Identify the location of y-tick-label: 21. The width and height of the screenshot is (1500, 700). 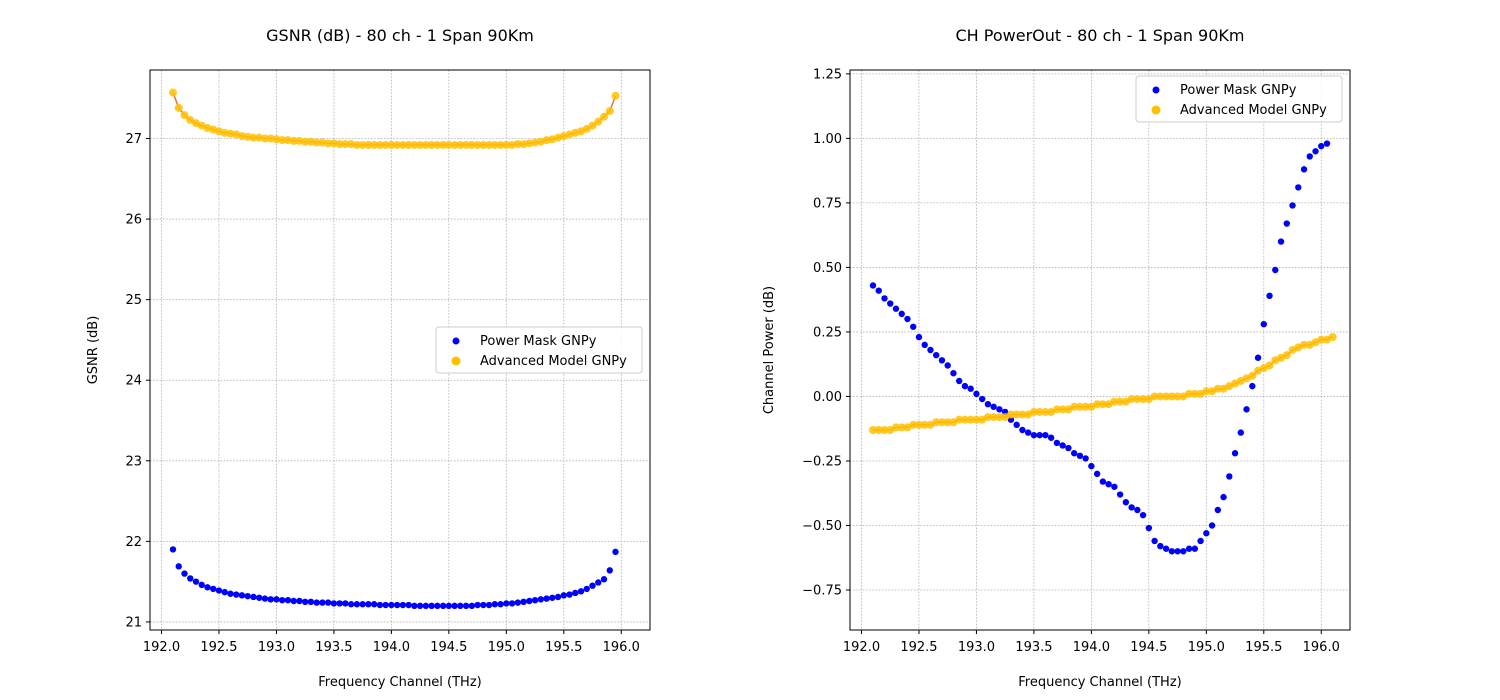
(133, 622).